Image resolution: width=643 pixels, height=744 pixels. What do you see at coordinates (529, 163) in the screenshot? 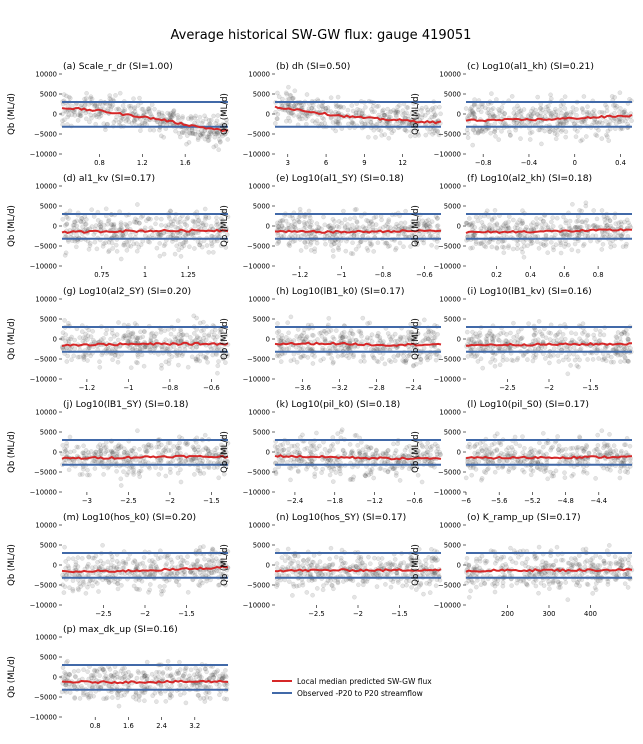
I see `x-tick-label: −0.4` at bounding box center [529, 163].